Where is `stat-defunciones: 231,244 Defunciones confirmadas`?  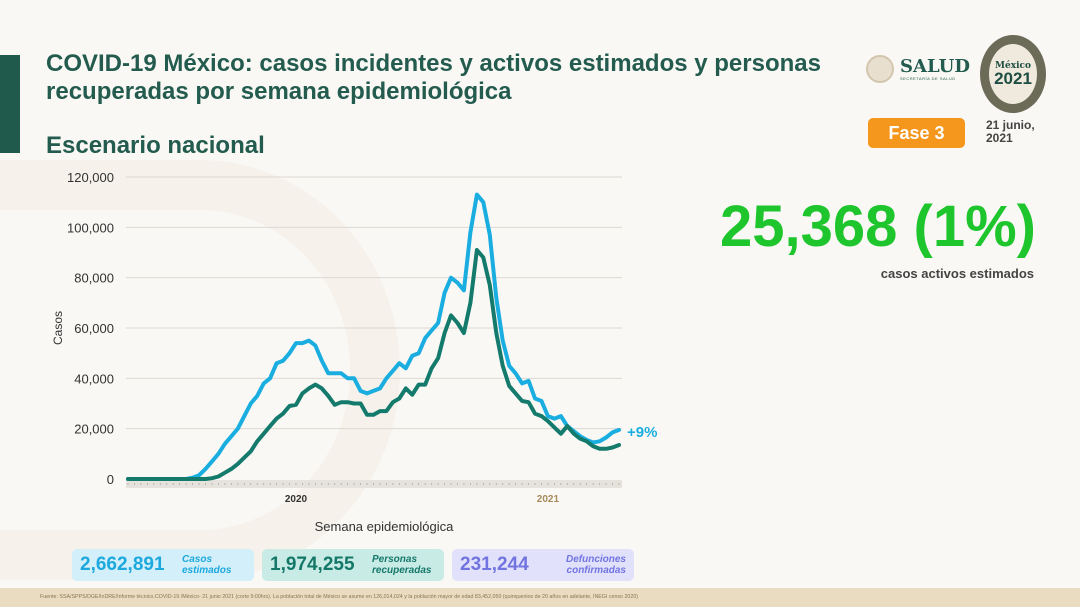 stat-defunciones: 231,244 Defunciones confirmadas is located at coordinates (543, 565).